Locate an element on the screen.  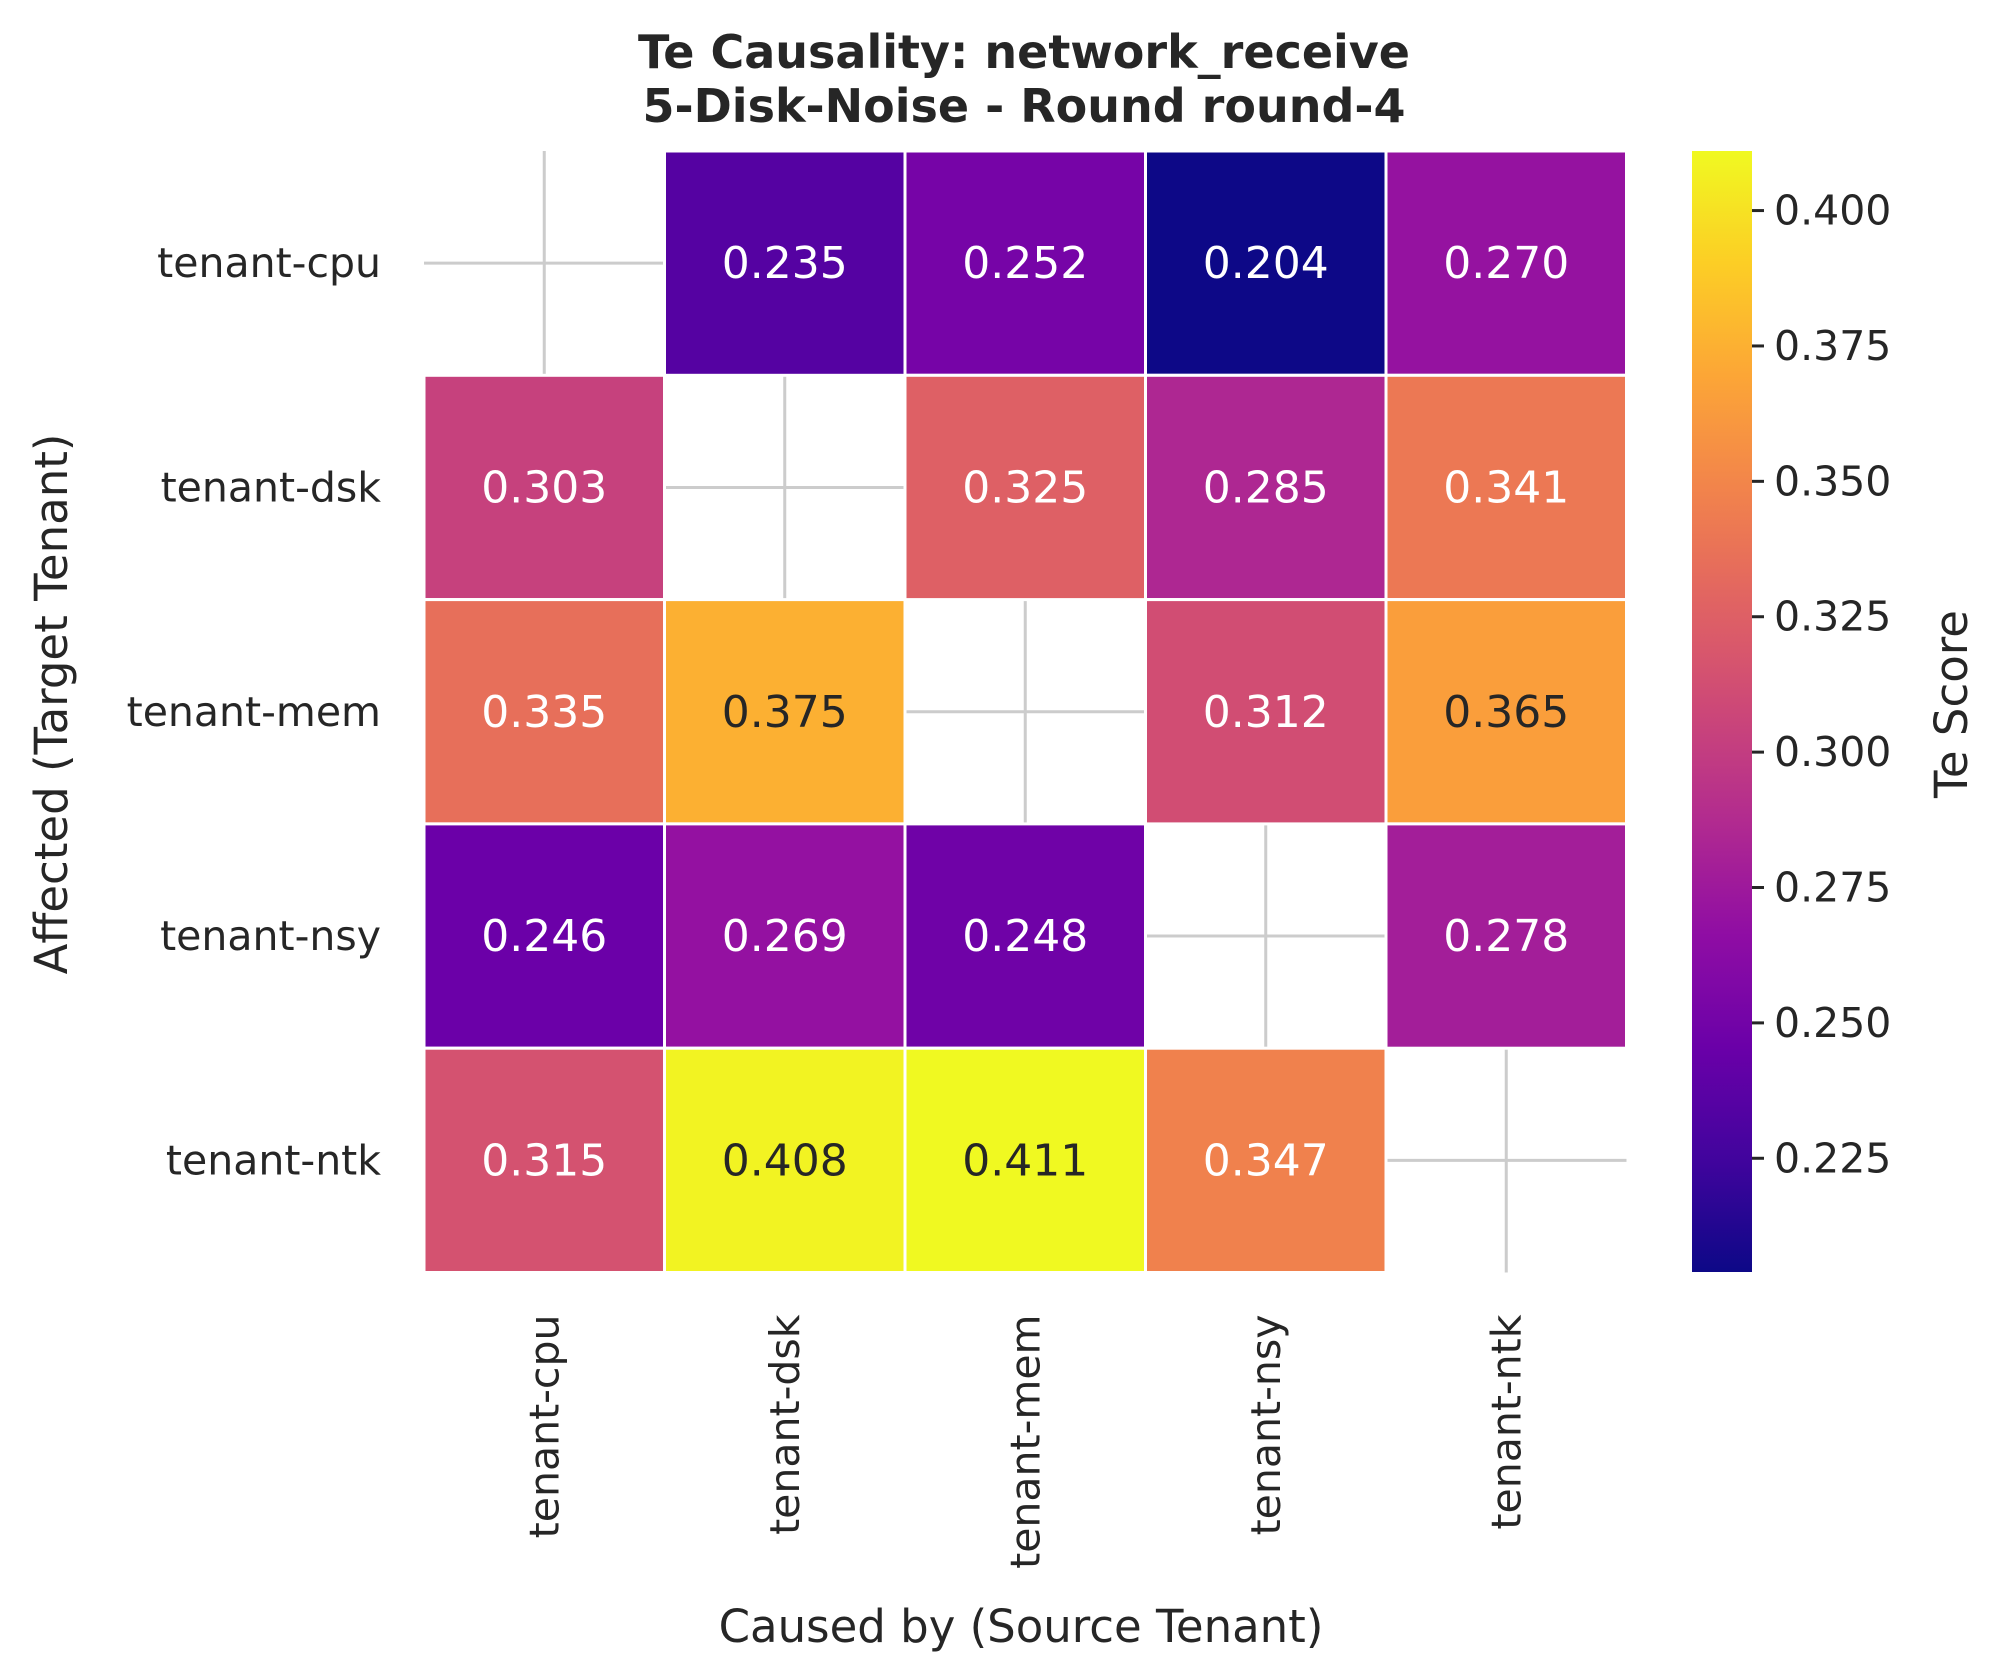
cell-value-label: 0.411 is located at coordinates (1025, 1160).